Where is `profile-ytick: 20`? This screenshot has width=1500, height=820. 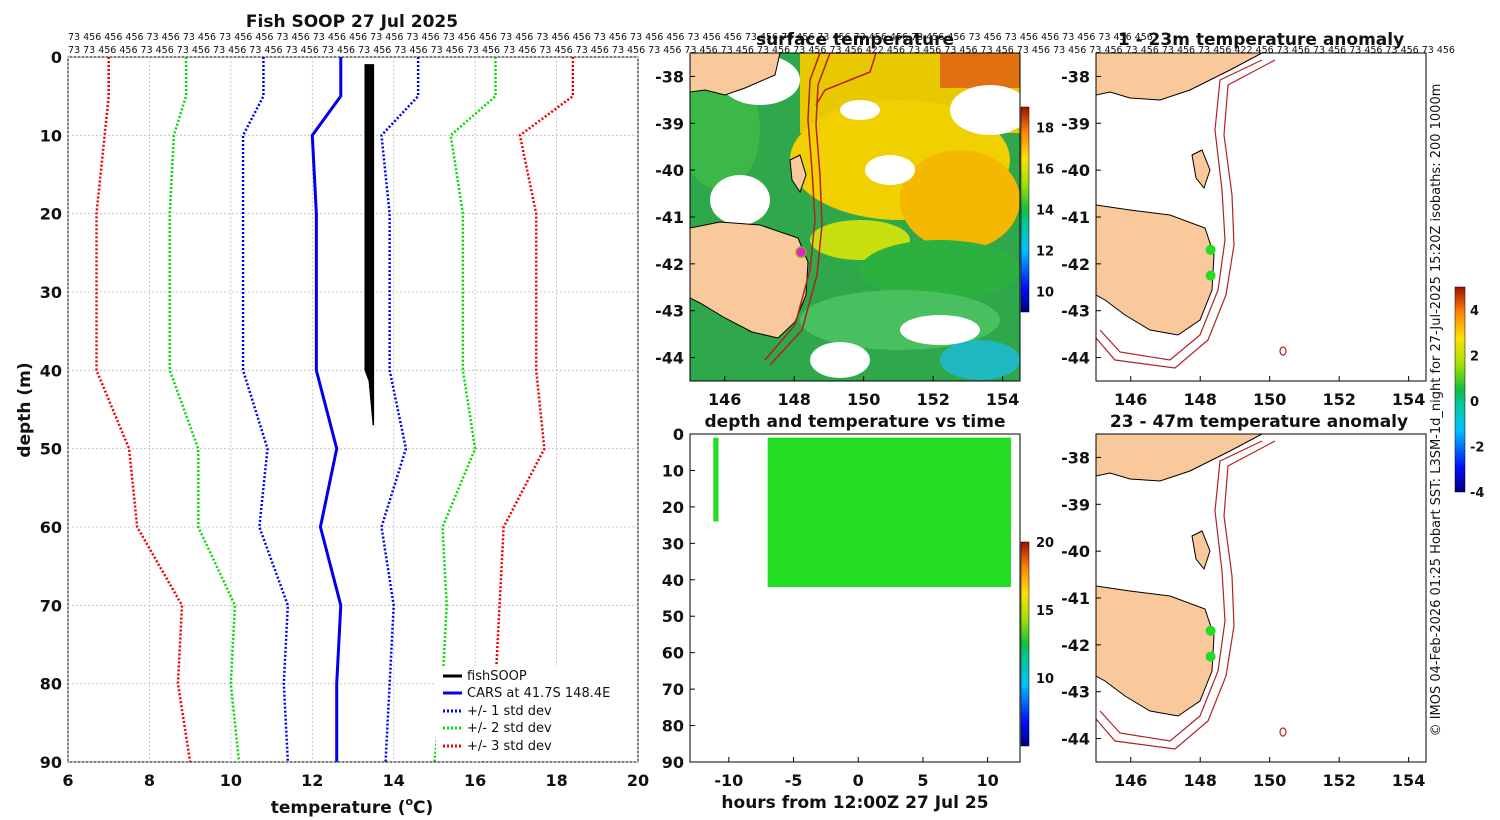 profile-ytick: 20 is located at coordinates (51, 214).